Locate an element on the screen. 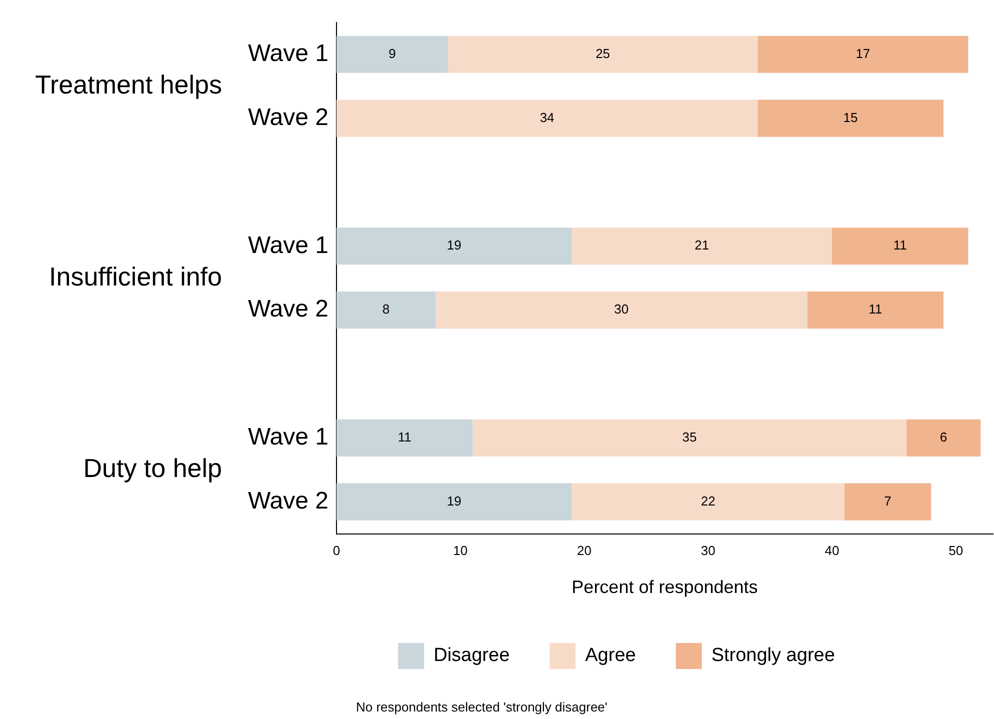  legend-label: Strongly agree is located at coordinates (773, 655).